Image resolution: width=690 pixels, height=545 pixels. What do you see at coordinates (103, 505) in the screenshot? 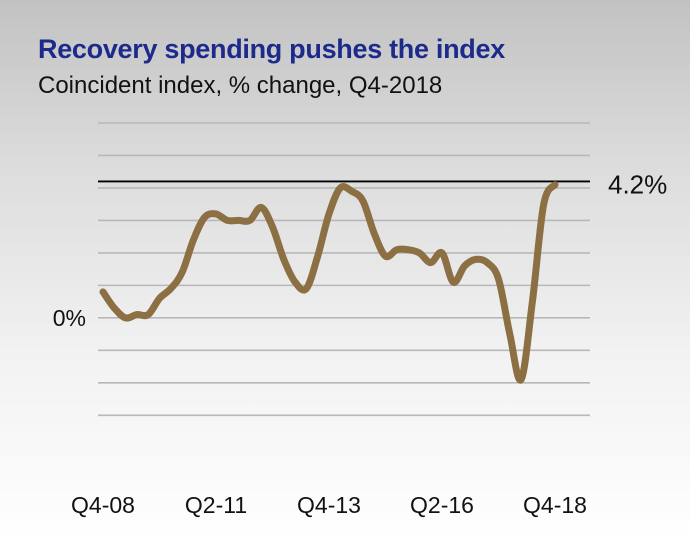
I see `x-tick-label: Q4-08` at bounding box center [103, 505].